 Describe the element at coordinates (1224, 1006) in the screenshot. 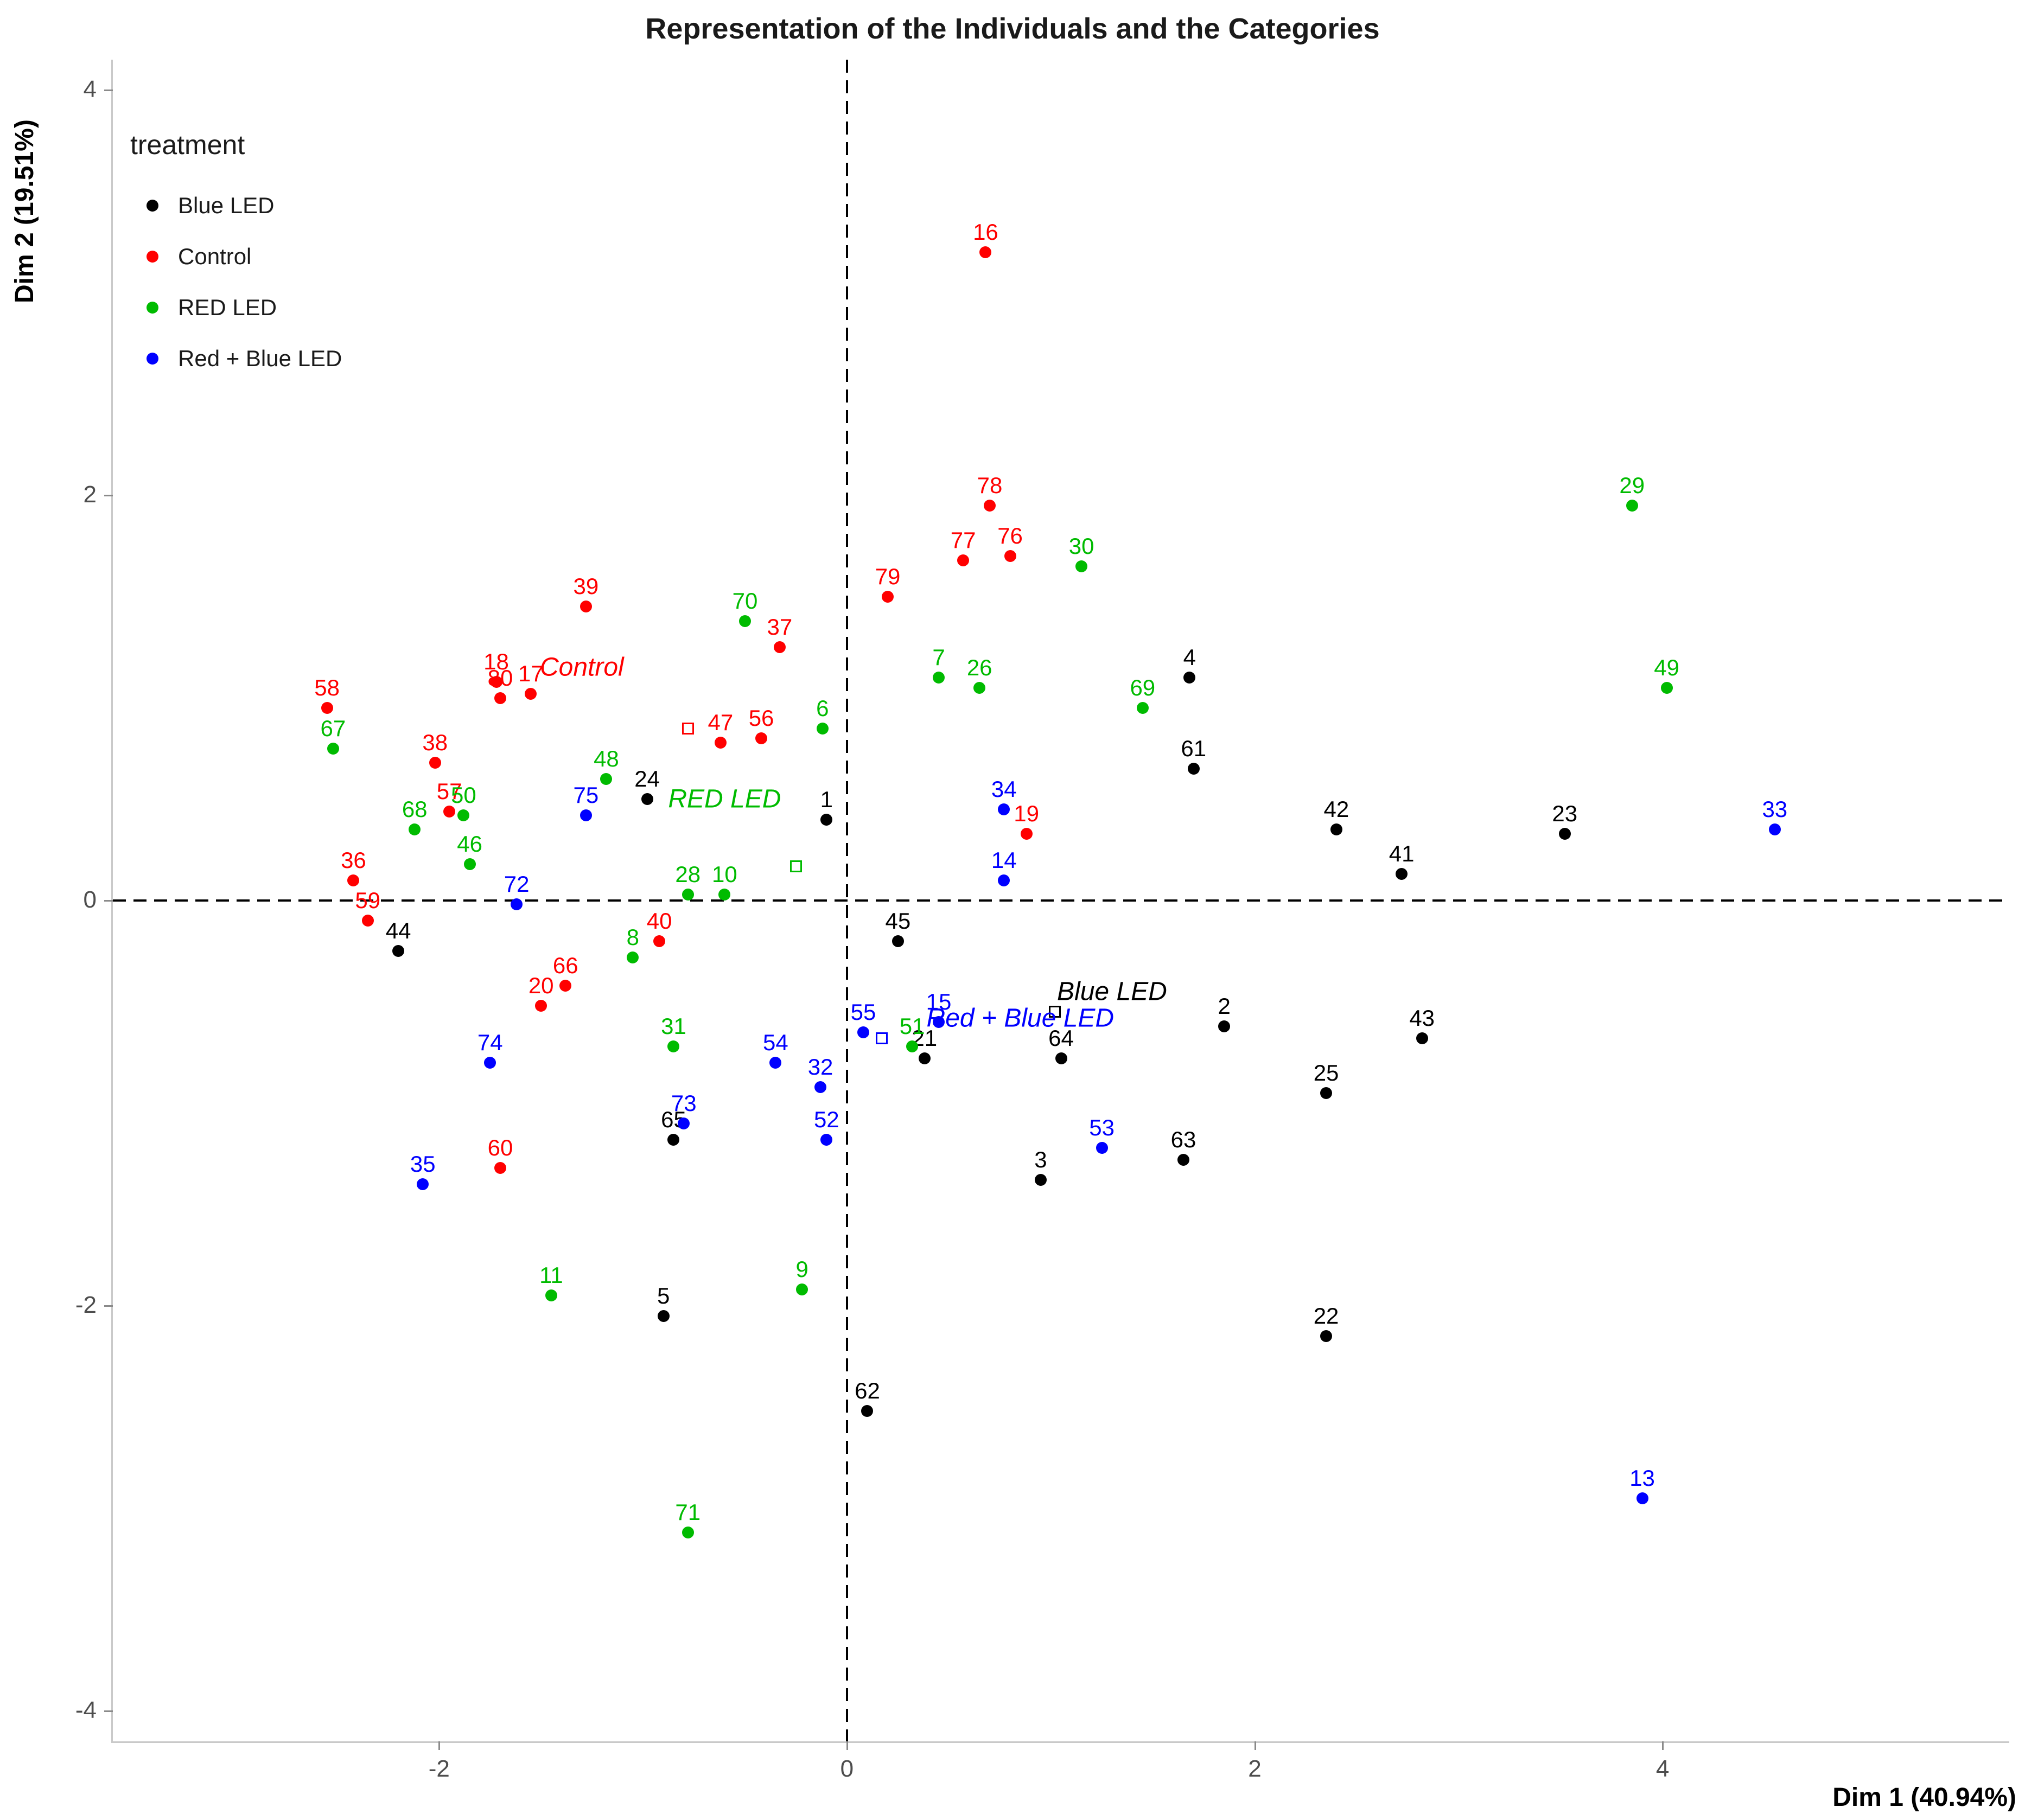

I see `data-point-label: 2` at that location.